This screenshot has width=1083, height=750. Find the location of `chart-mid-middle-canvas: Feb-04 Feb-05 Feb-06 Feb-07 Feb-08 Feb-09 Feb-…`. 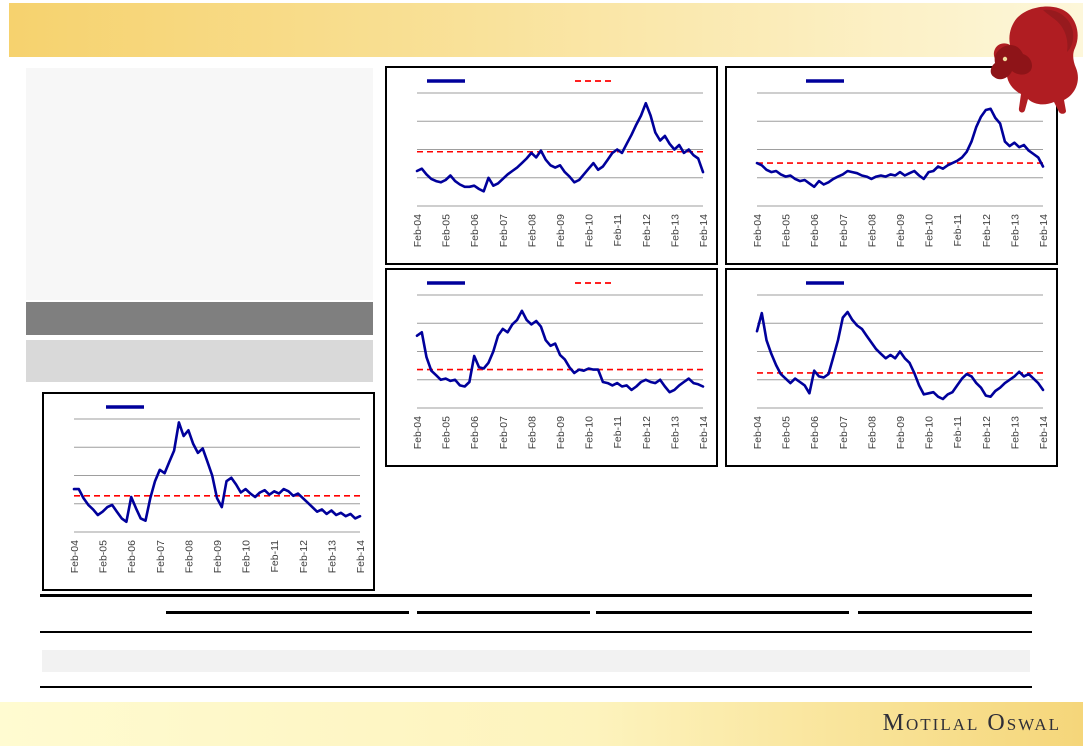

chart-mid-middle-canvas: Feb-04 Feb-05 Feb-06 Feb-07 Feb-08 Feb-09 Feb-… is located at coordinates (561, 365).